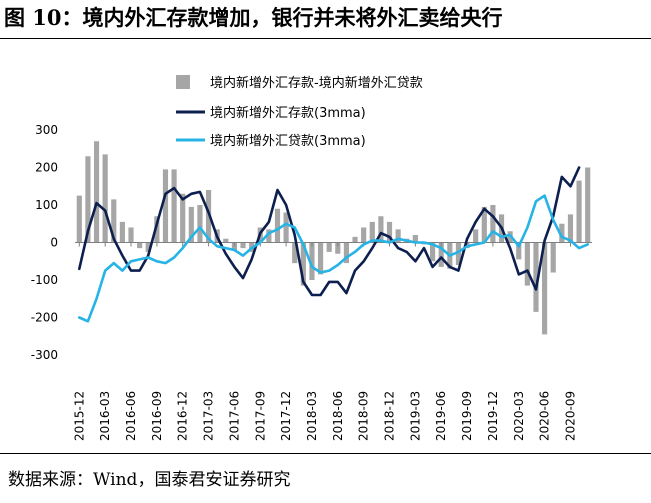 The image size is (651, 503). What do you see at coordinates (131, 416) in the screenshot?
I see `x-tick-label: 2016-06` at bounding box center [131, 416].